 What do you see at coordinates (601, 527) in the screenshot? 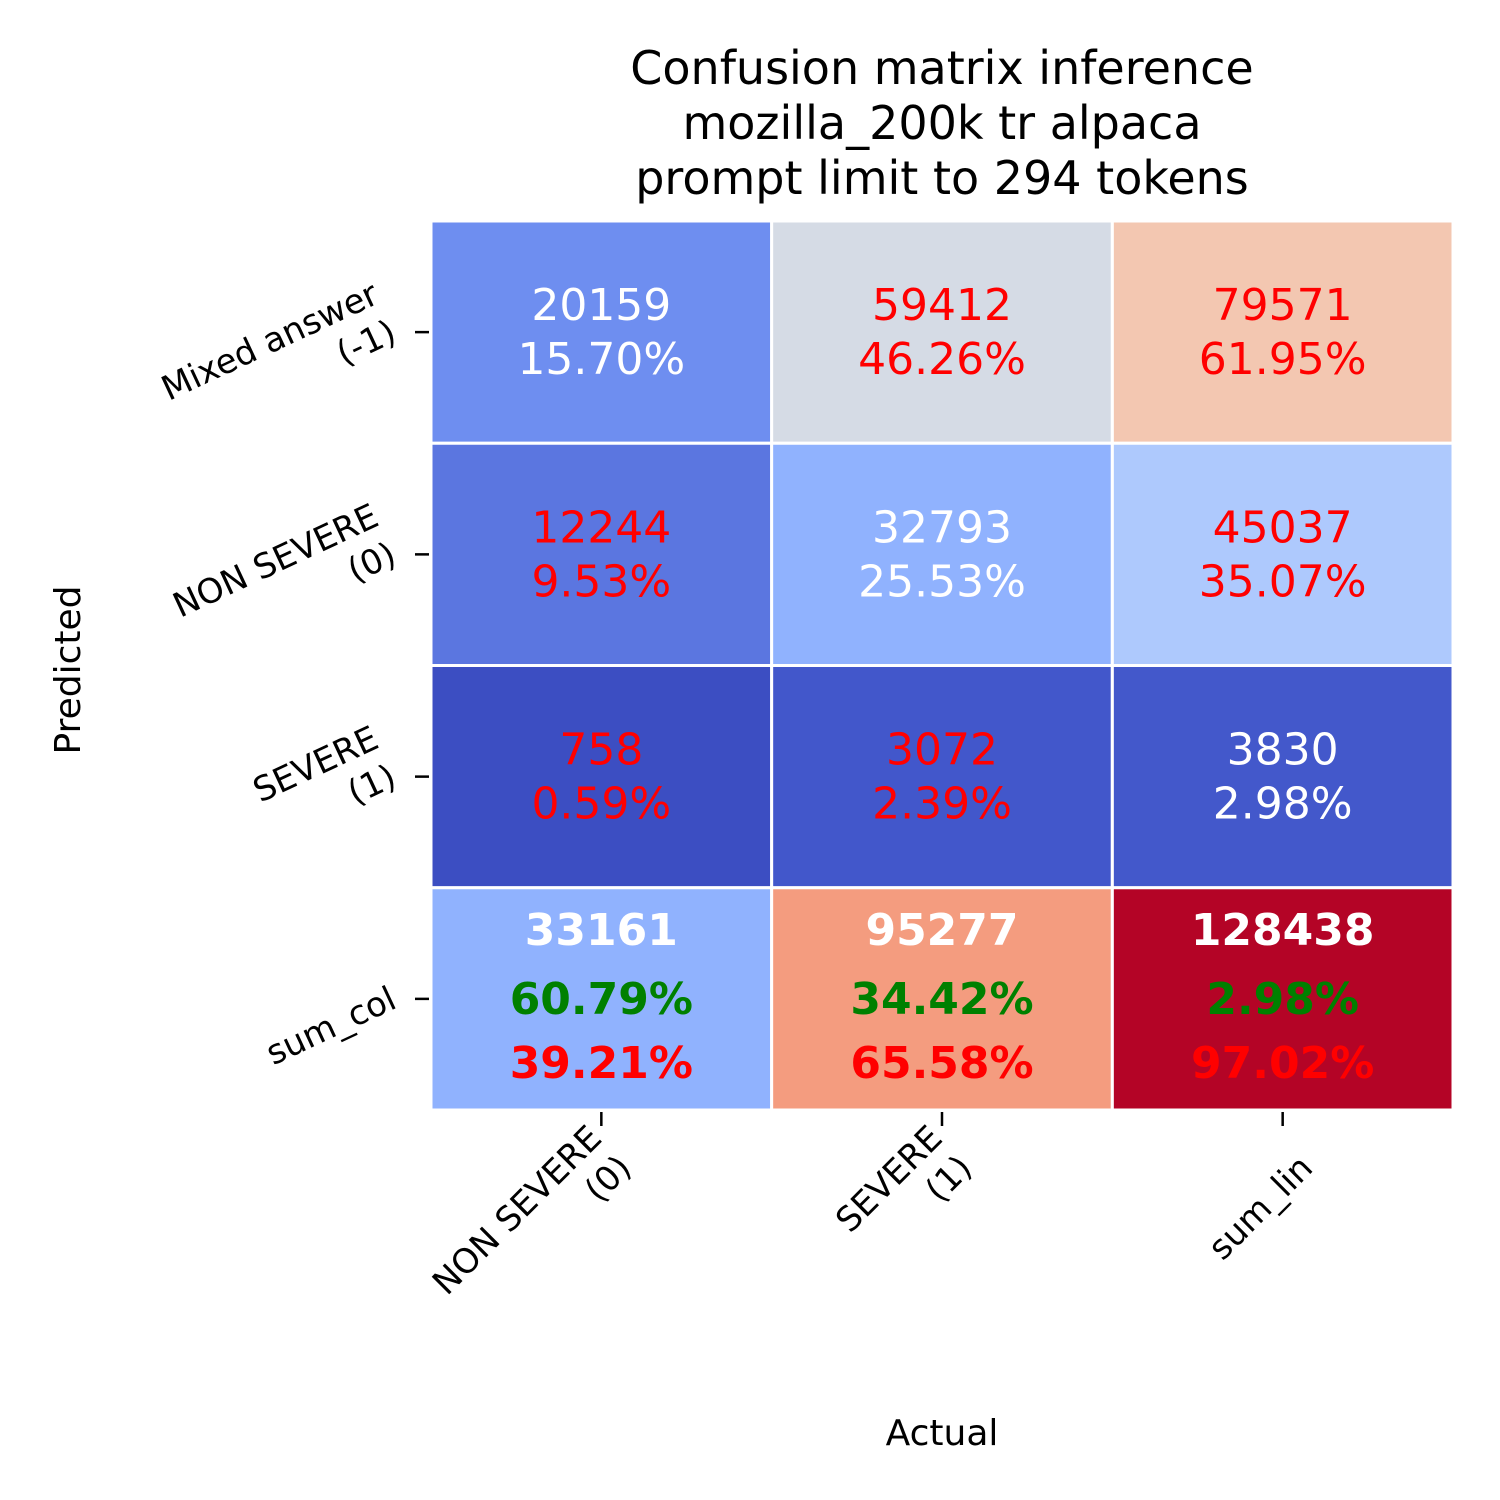
I see `cell-count-label: 12244` at bounding box center [601, 527].